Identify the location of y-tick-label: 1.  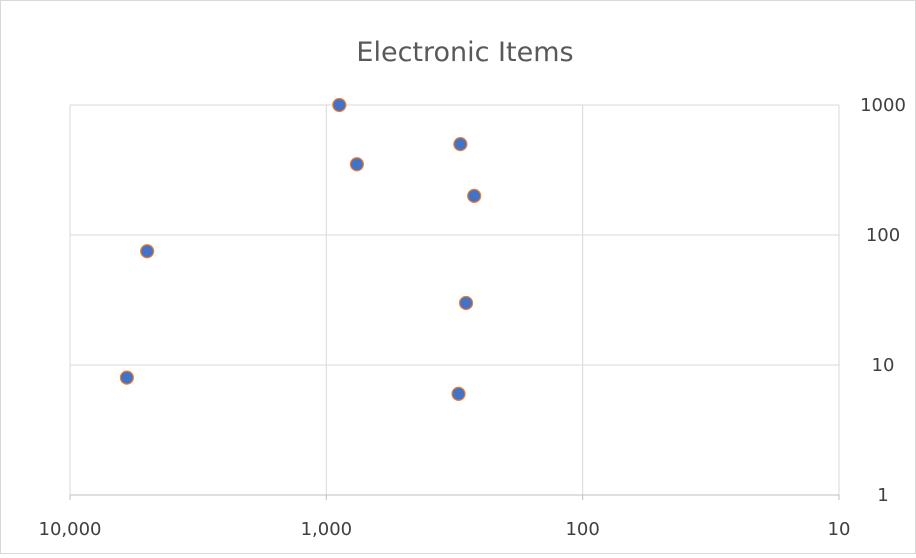
(882, 495).